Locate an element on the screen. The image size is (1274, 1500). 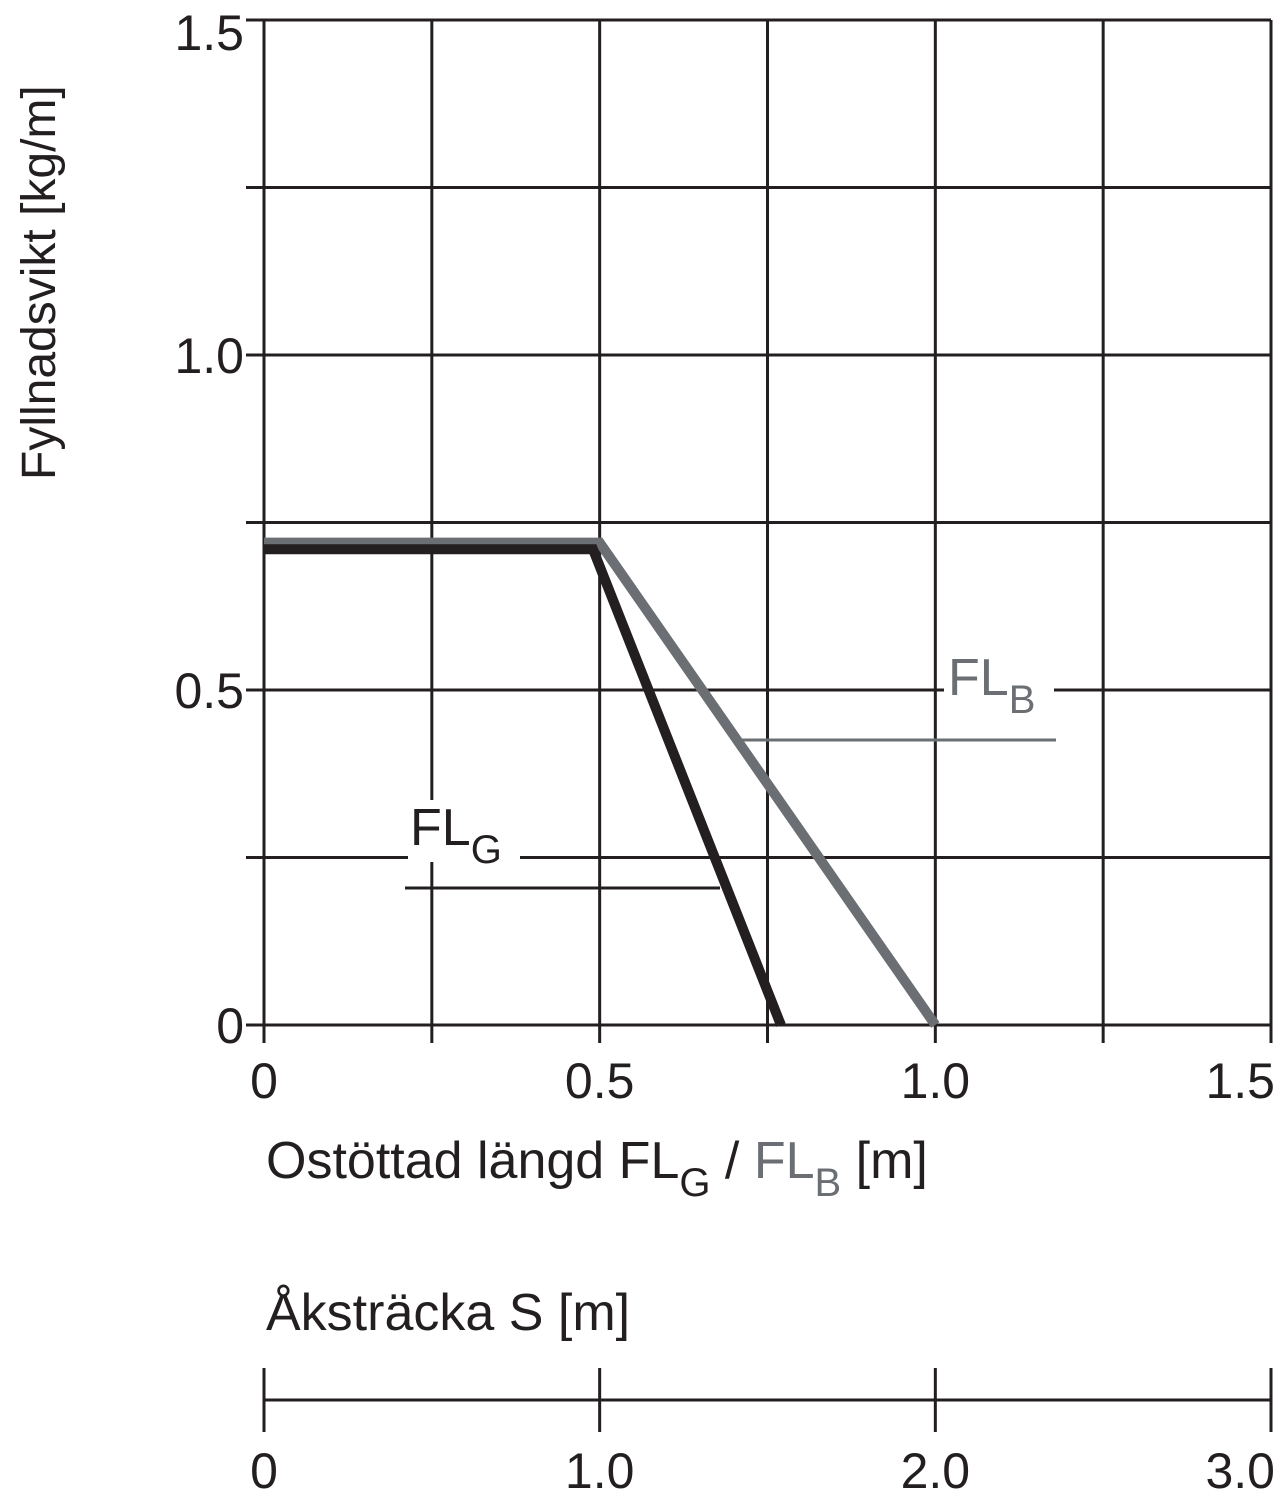
y-axis-label: Fyllnadsvikt [kg/m] is located at coordinates (39, 282).